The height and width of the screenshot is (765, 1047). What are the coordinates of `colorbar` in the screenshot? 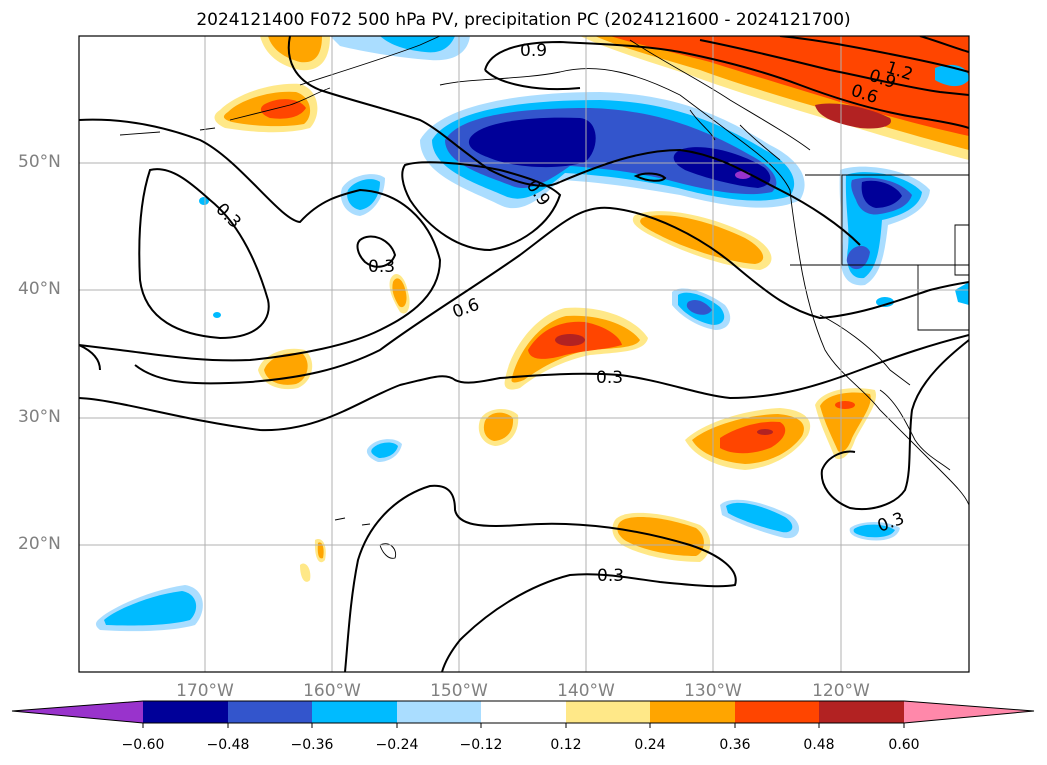 It's located at (523, 714).